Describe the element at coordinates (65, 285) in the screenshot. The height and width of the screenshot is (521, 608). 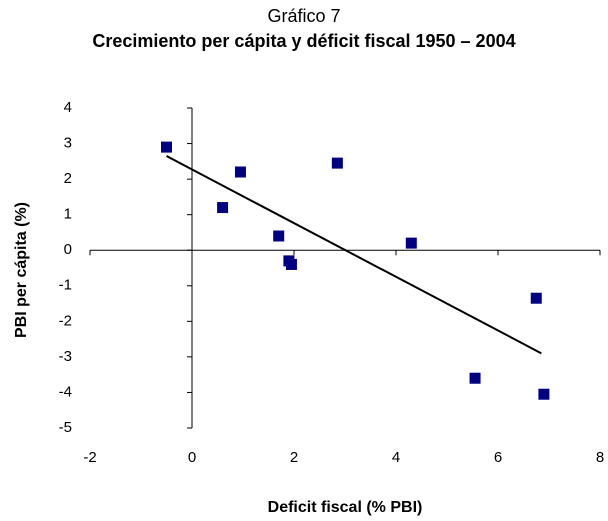
I see `y-tick-label: -1` at that location.